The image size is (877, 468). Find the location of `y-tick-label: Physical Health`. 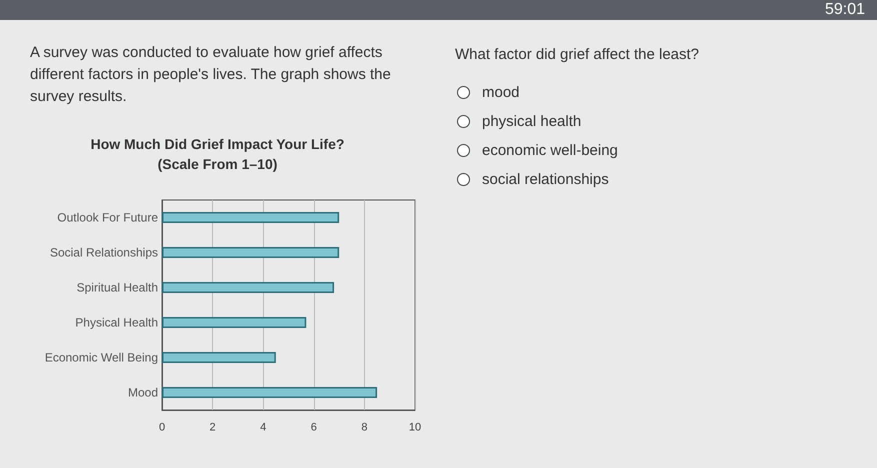

y-tick-label: Physical Health is located at coordinates (116, 323).